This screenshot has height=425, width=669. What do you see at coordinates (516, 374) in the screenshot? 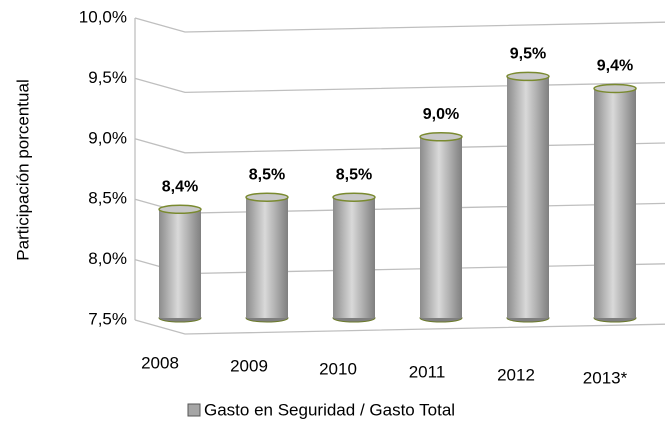
I see `x-tick-label: 2012` at bounding box center [516, 374].